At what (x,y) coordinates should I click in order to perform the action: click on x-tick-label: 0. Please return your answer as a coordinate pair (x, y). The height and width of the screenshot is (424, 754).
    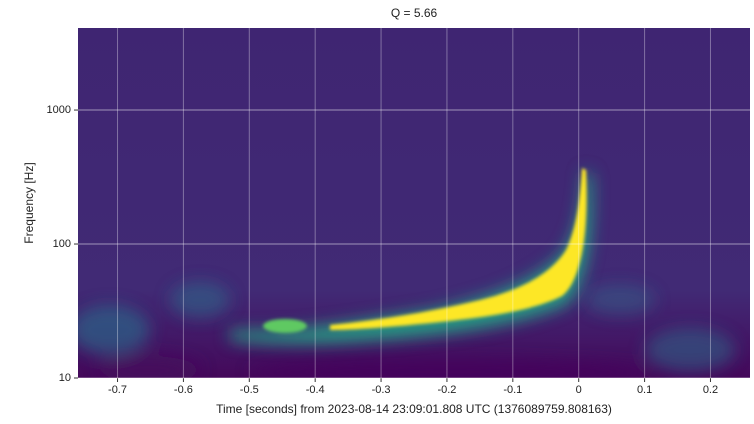
    Looking at the image, I should click on (579, 390).